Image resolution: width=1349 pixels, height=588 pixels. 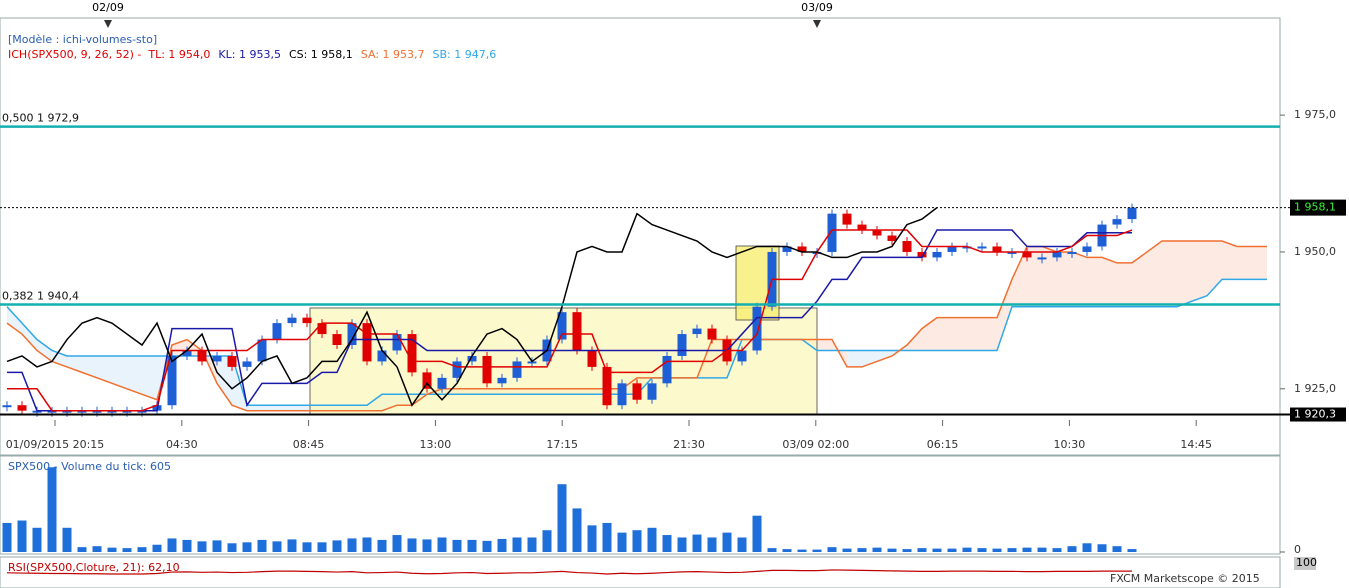 I want to click on legend-entry: SB: 1 947,6, so click(x=465, y=54).